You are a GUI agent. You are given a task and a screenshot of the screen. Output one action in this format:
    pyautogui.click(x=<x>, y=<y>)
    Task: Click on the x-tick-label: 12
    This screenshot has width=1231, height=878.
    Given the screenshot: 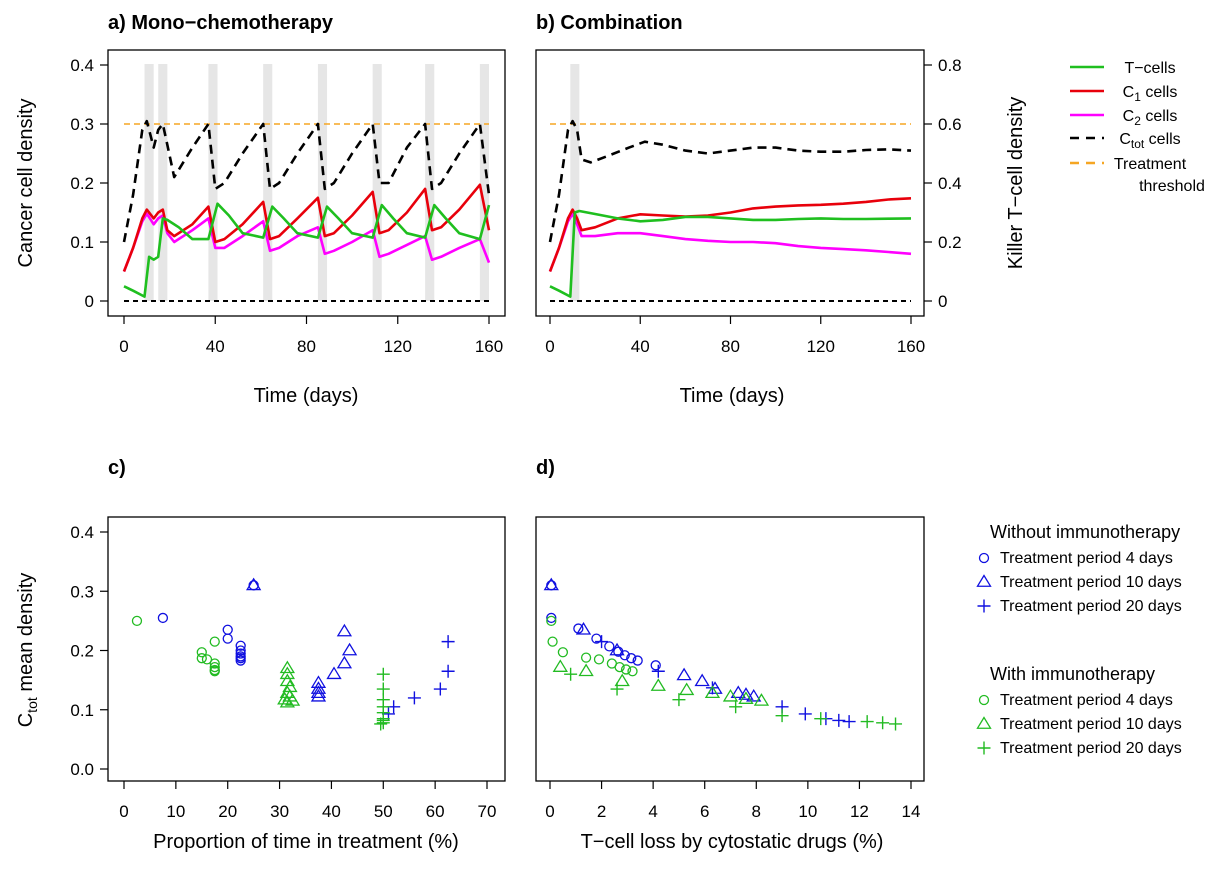 What is the action you would take?
    pyautogui.click(x=859, y=811)
    